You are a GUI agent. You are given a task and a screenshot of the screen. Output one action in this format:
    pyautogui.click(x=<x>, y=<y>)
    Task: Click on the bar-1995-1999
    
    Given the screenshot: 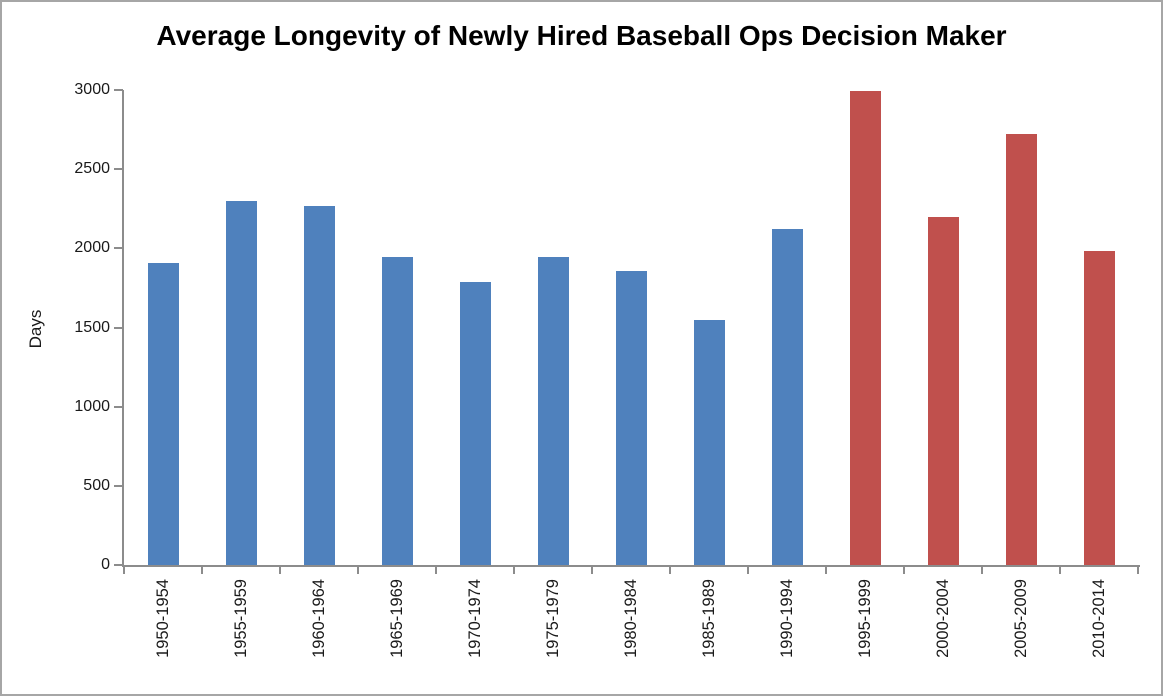 What is the action you would take?
    pyautogui.click(x=865, y=327)
    